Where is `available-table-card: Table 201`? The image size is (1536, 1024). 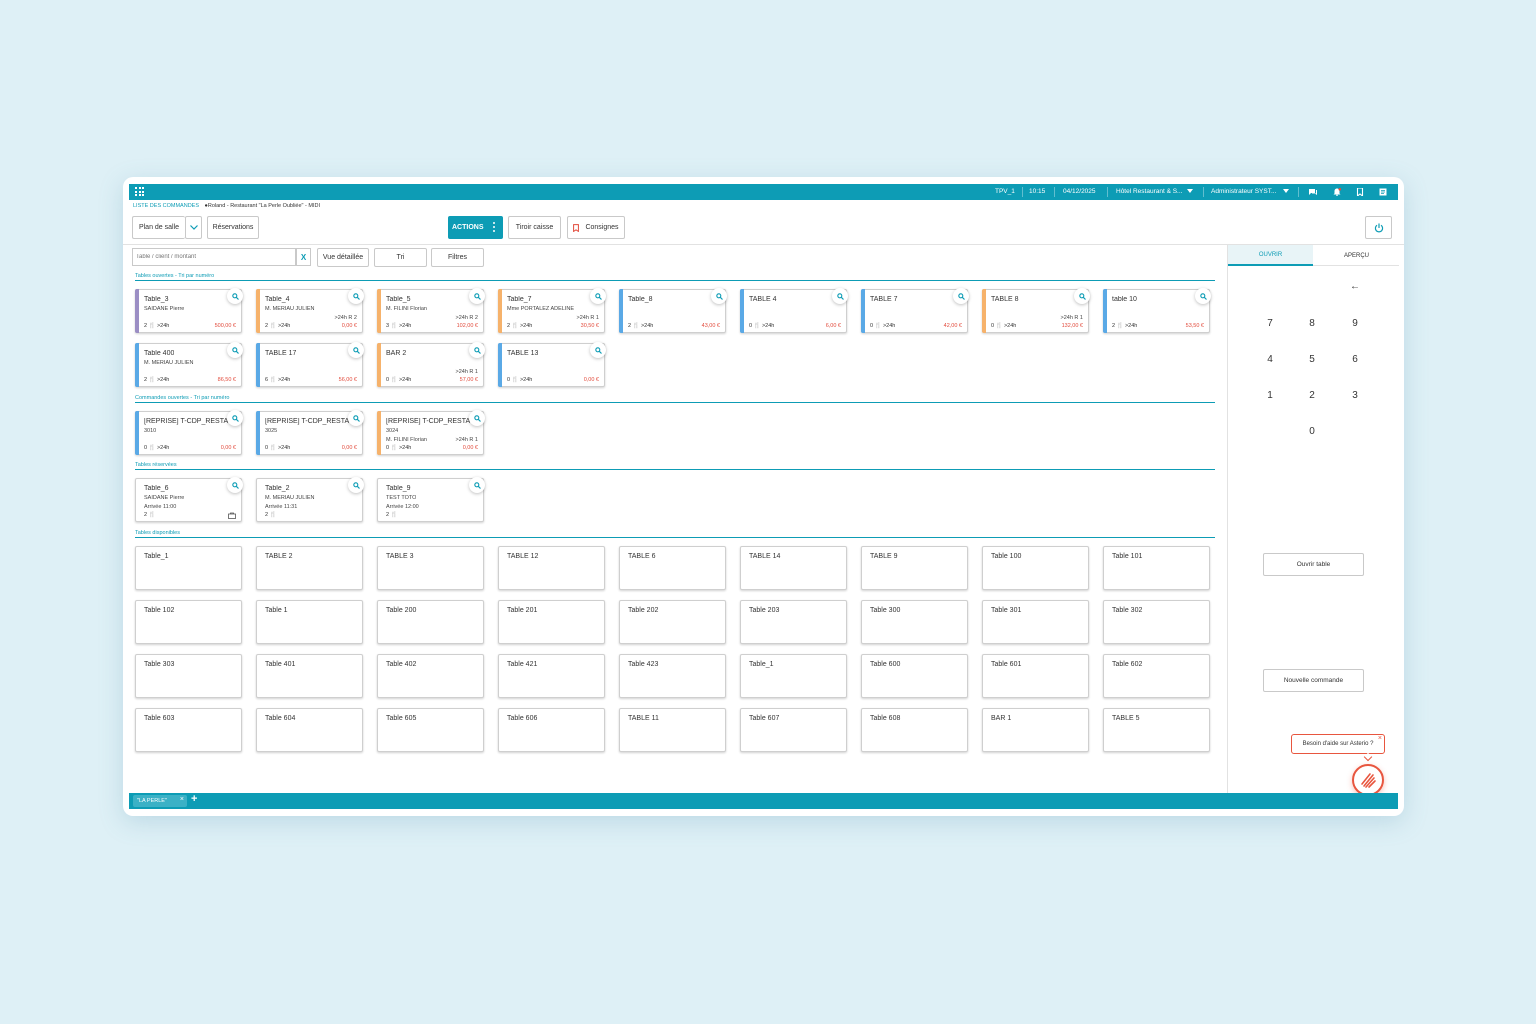
available-table-card: Table 201 is located at coordinates (551, 622).